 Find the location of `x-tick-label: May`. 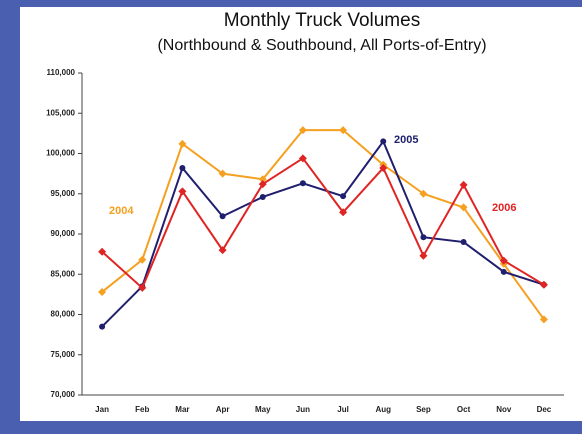

x-tick-label: May is located at coordinates (263, 409).